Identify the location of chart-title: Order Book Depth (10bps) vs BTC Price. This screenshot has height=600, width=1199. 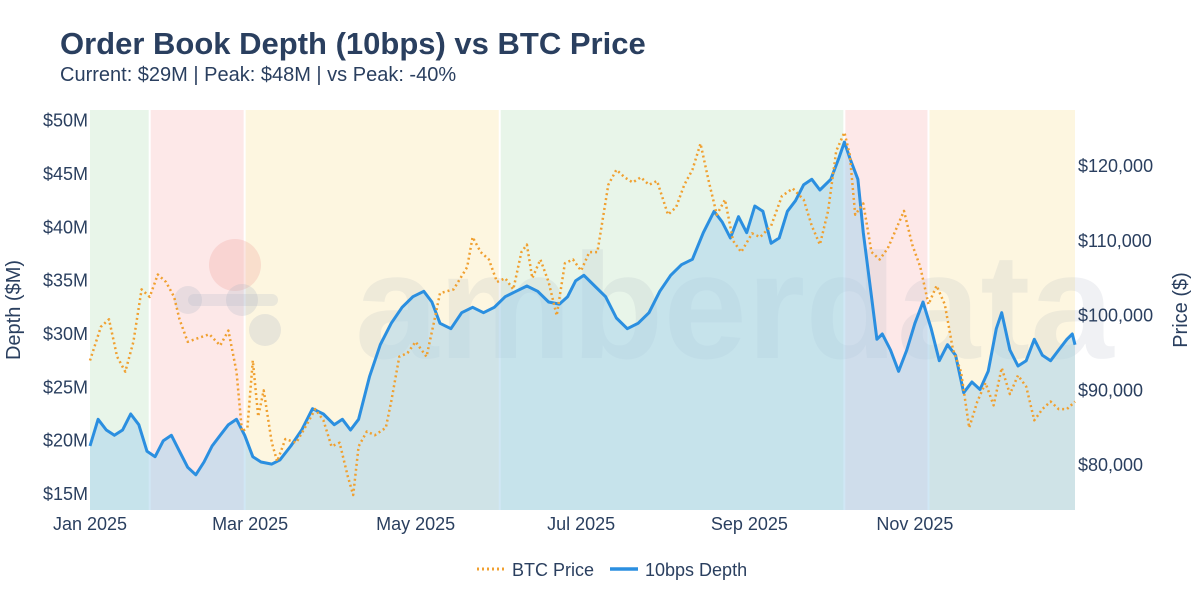
(353, 43).